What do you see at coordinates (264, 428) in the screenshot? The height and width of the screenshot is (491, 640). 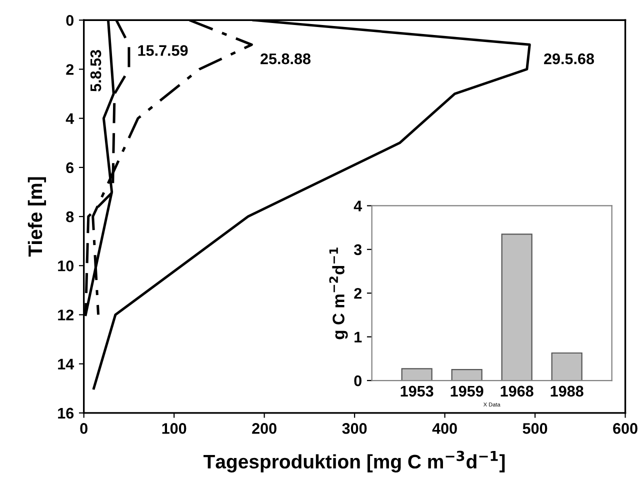 I see `x-tick-label: 200` at bounding box center [264, 428].